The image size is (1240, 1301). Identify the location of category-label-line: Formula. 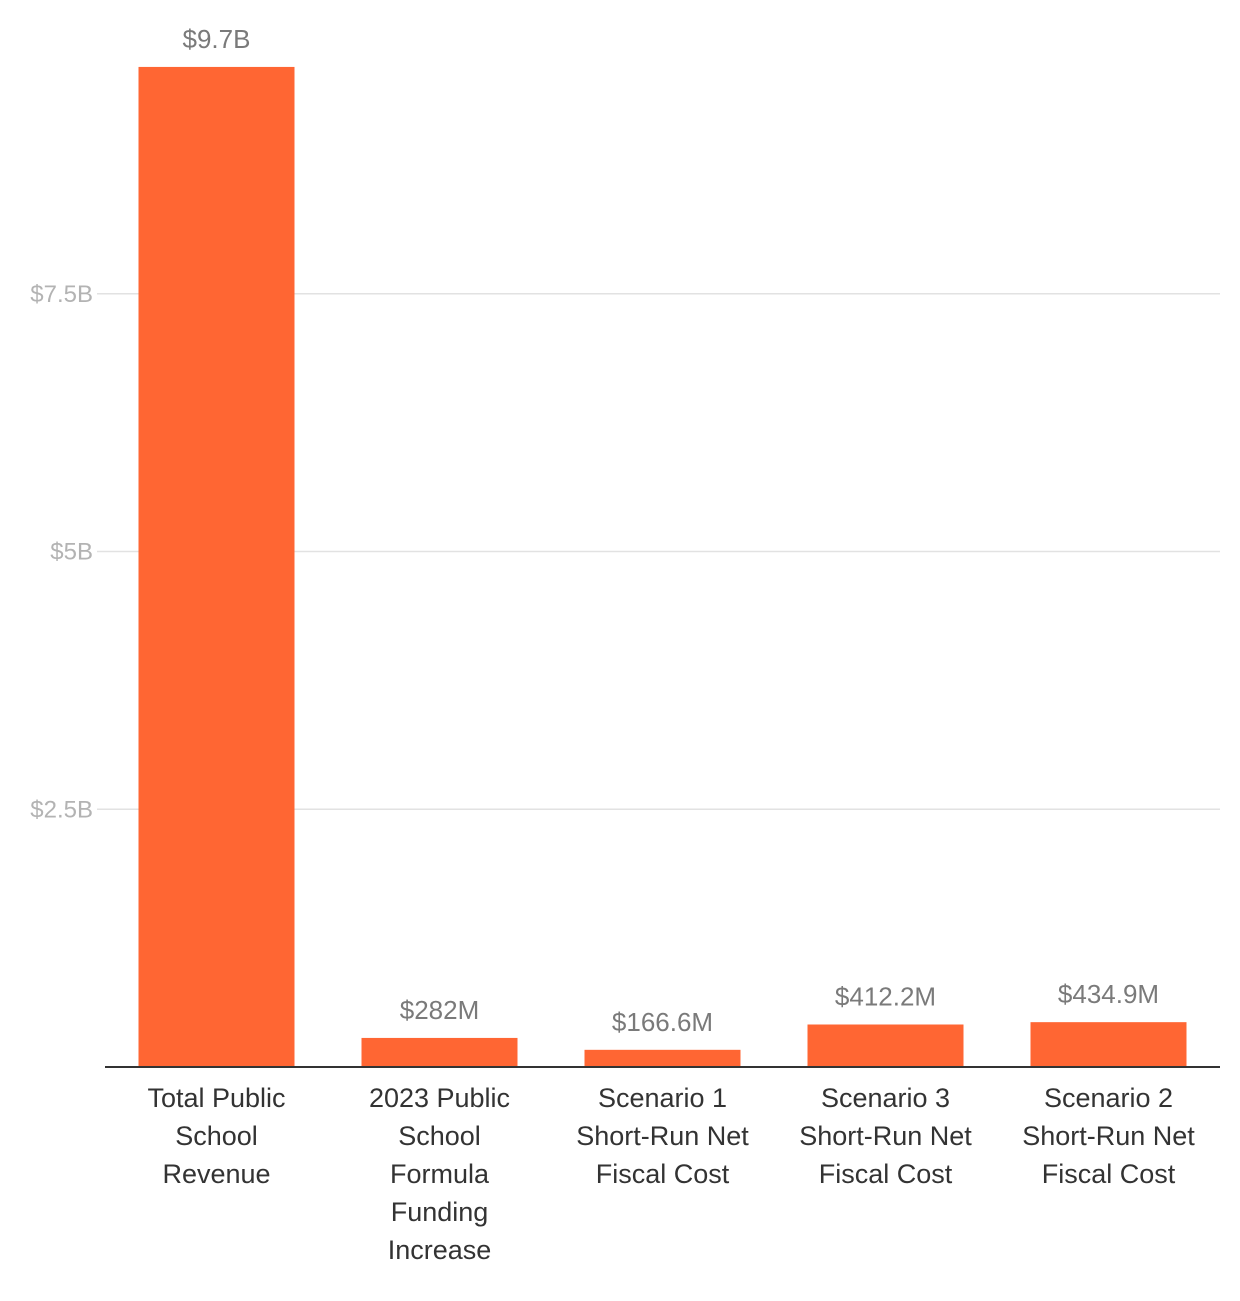
(440, 1174).